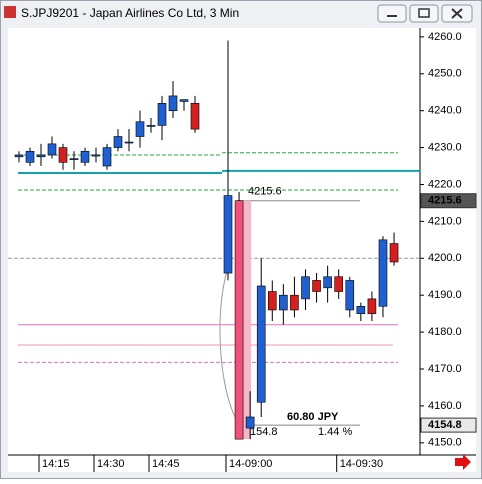  I want to click on restore-icon, so click(424, 13).